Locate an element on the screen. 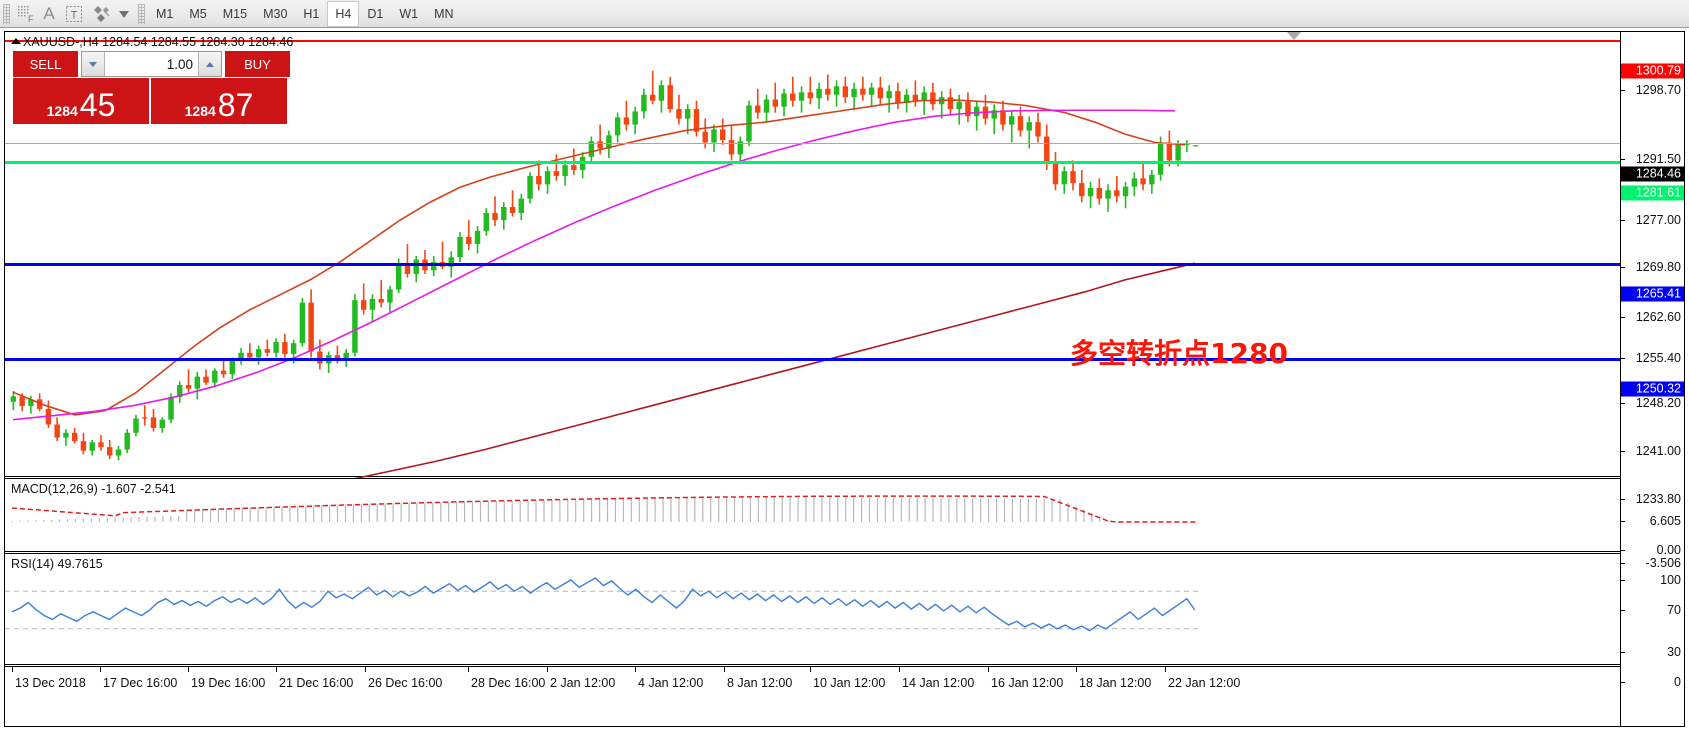 The height and width of the screenshot is (729, 1689). time-axis-label: 21 Dec 16:00 is located at coordinates (316, 683).